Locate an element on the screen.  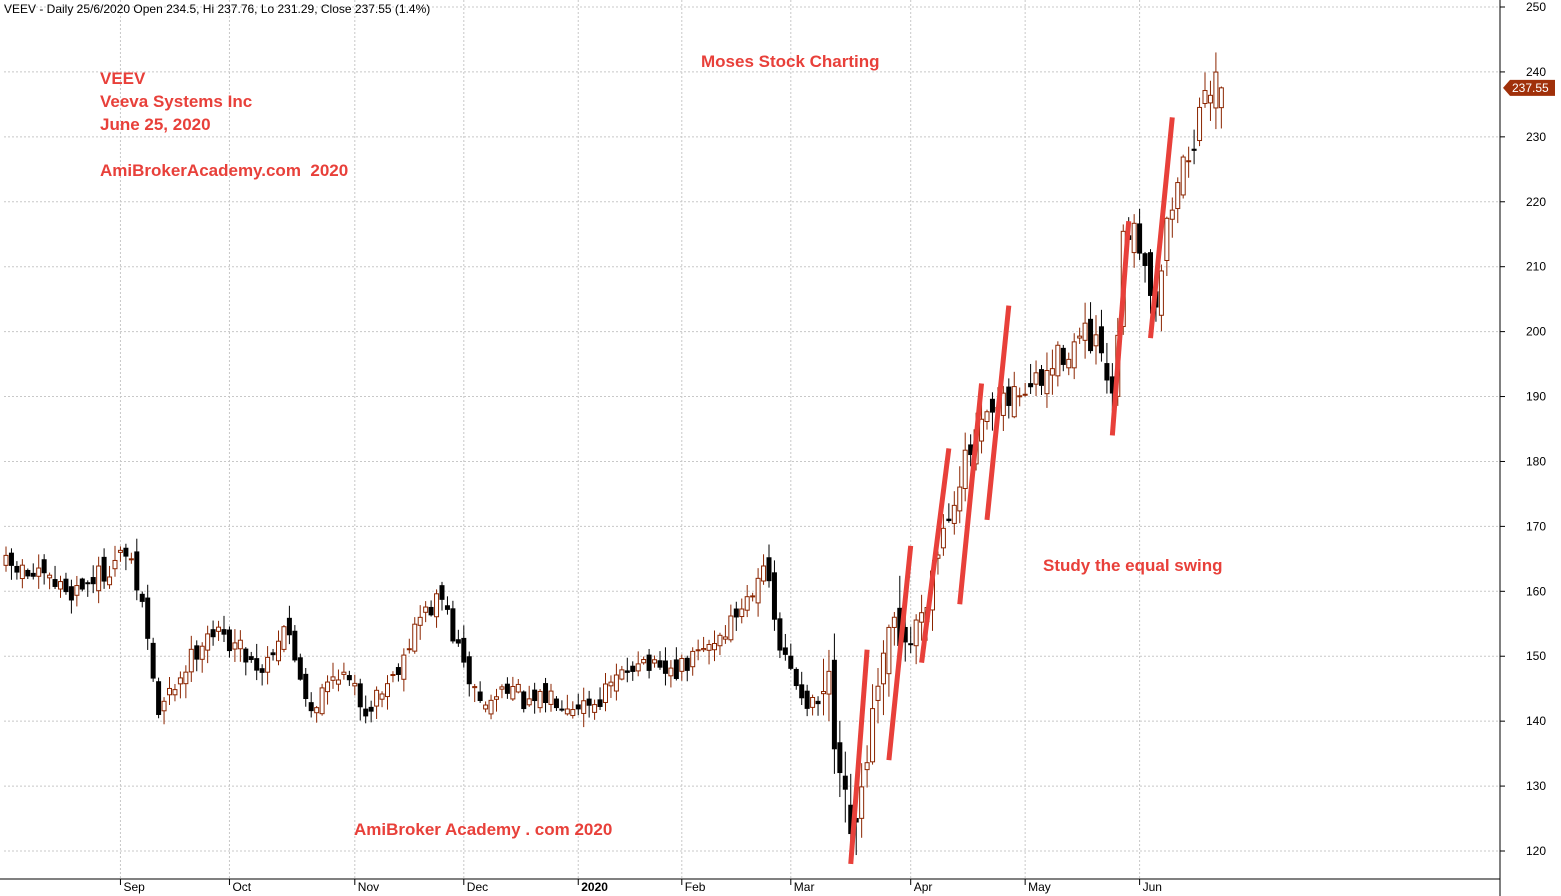
y-tick-label: 140 is located at coordinates (1536, 721).